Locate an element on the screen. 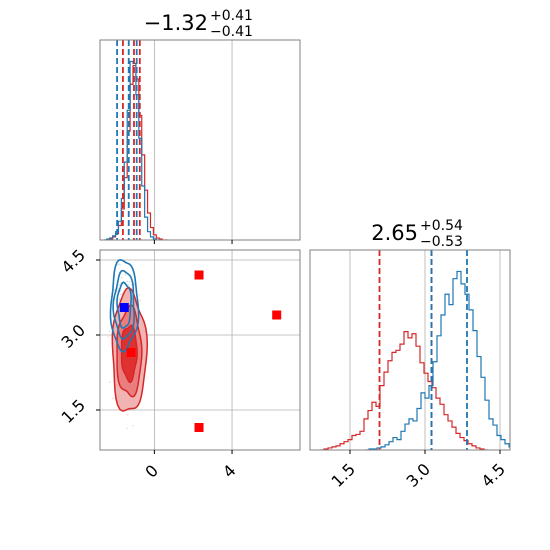 The width and height of the screenshot is (550, 550). sc-frame is located at coordinates (200, 350).